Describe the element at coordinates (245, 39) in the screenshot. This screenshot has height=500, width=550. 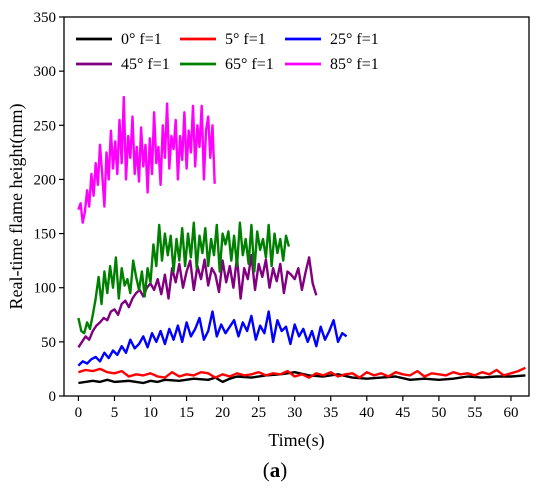
I see `legend-label-1: 5° f=1` at that location.